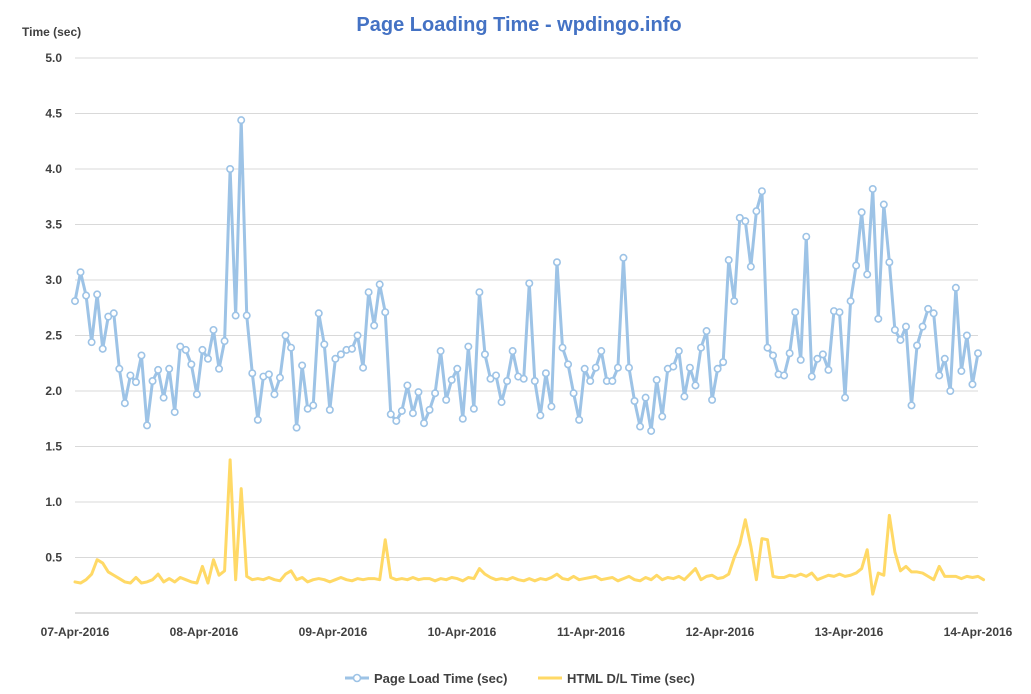  Describe the element at coordinates (440, 678) in the screenshot. I see `legend-label: Page Load Time (sec)` at that location.